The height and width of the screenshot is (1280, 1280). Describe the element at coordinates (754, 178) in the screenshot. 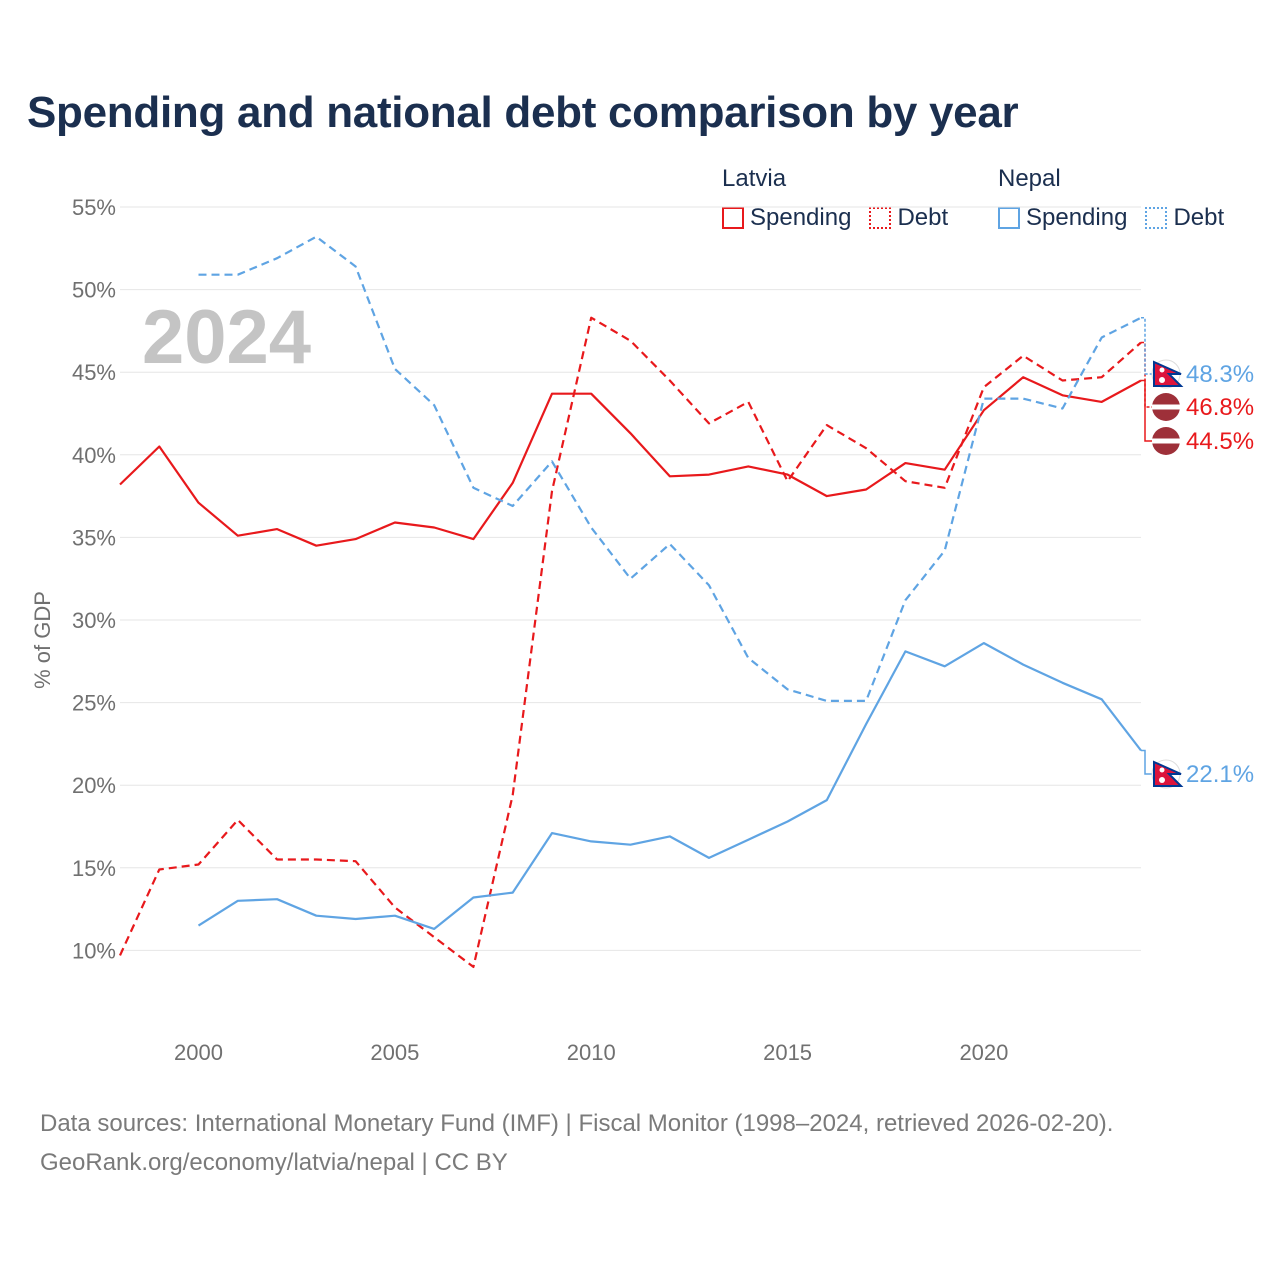

I see `legend-country-label: Latvia` at that location.